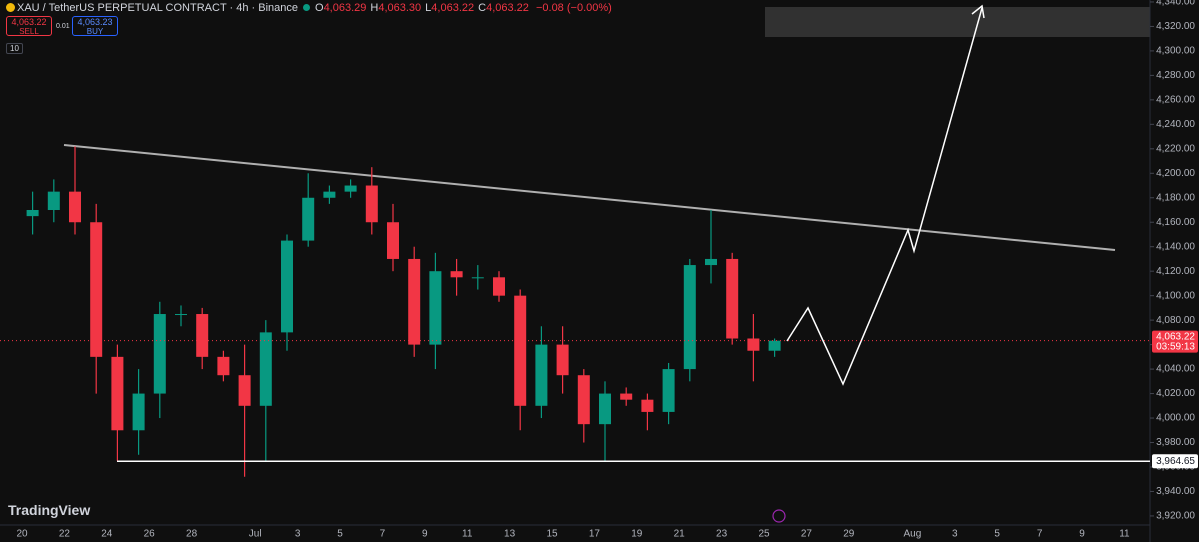  I want to click on y-tick-label: 4,160.00, so click(1175, 222).